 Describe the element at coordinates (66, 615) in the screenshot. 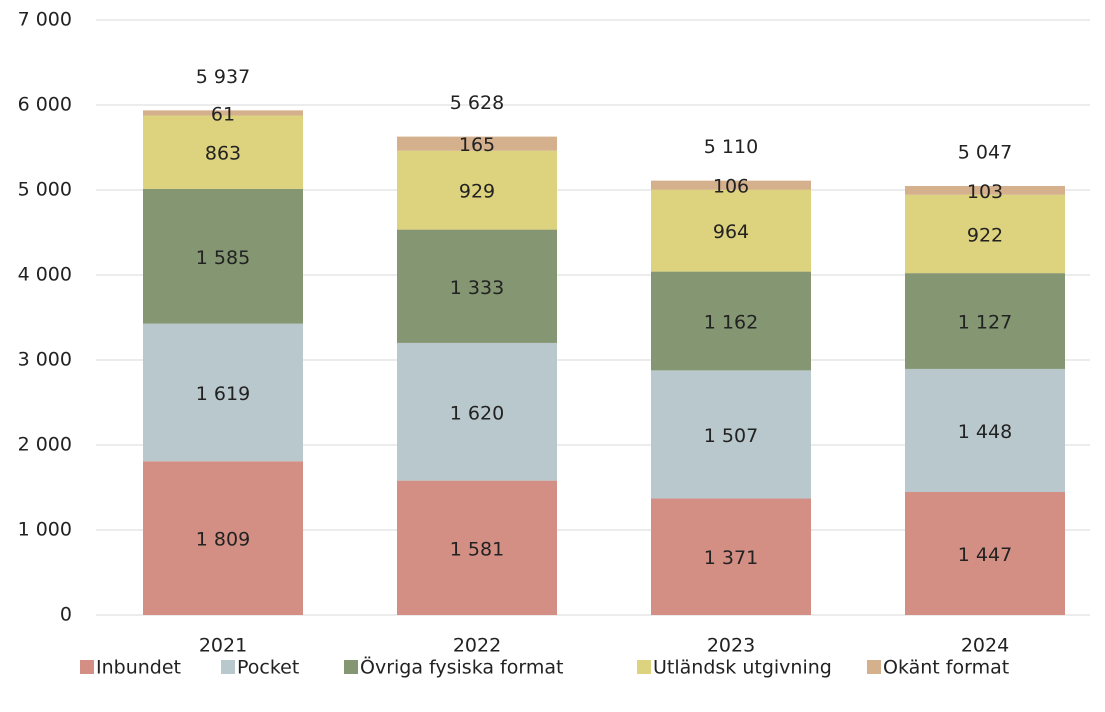

I see `y-tick-label: 0` at that location.